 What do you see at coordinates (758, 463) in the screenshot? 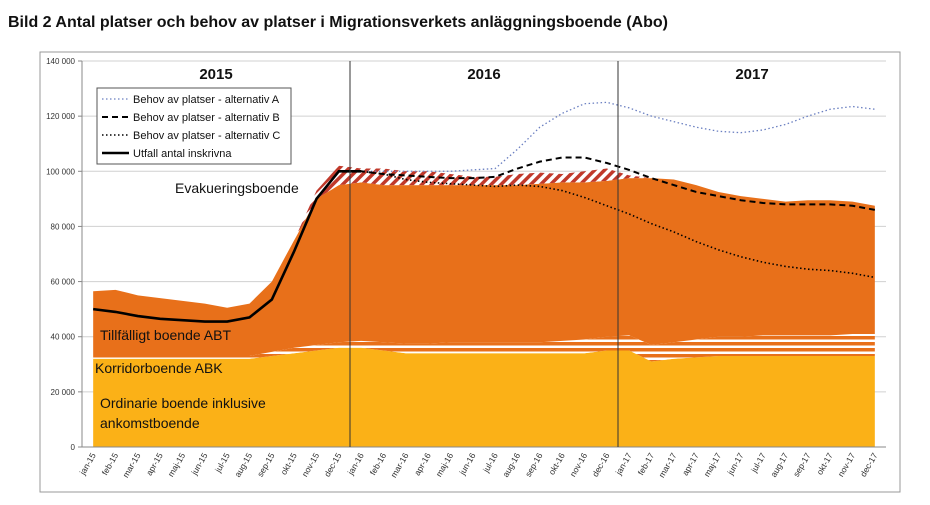
I see `x-tick-label: jul-17` at bounding box center [758, 463].